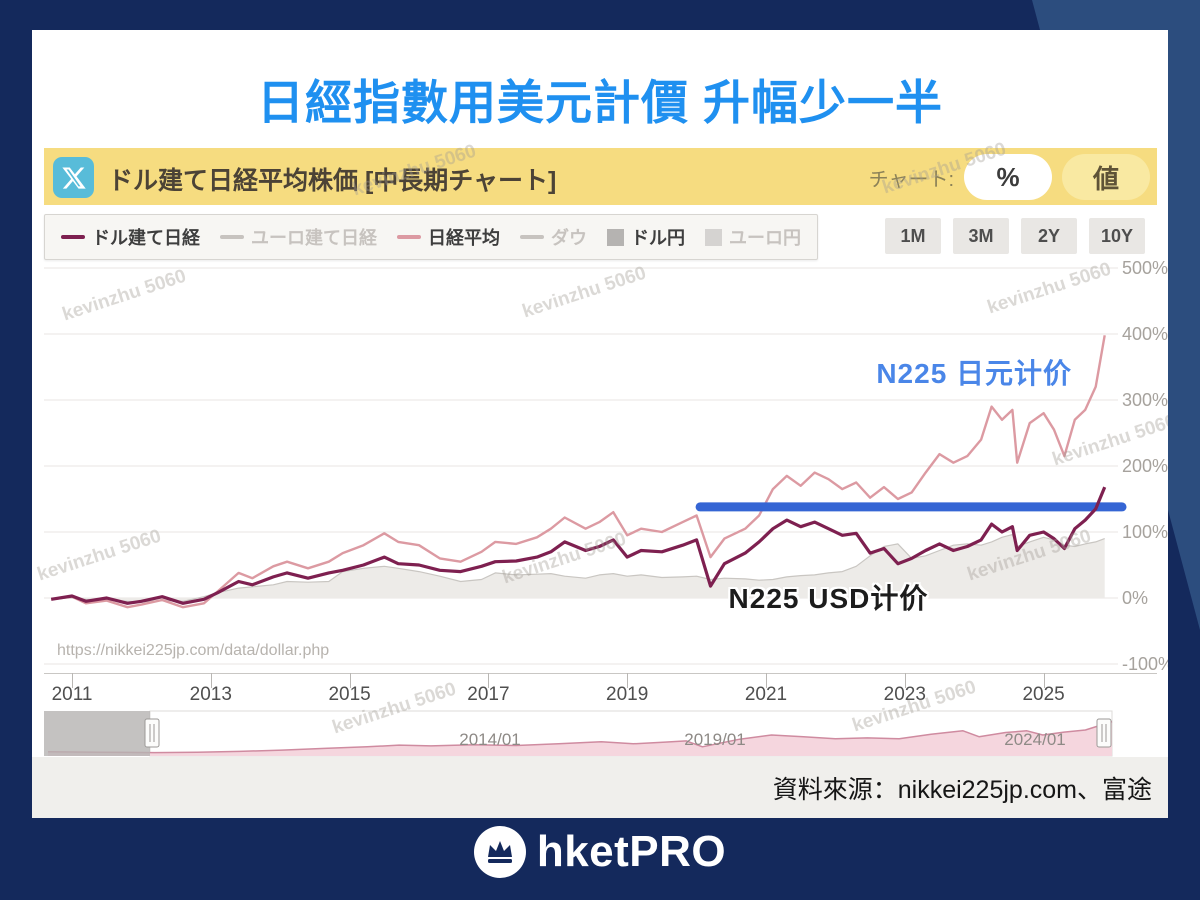 Image resolution: width=1200 pixels, height=900 pixels. Describe the element at coordinates (569, 238) in the screenshot. I see `legend-item-label: ダウ` at that location.